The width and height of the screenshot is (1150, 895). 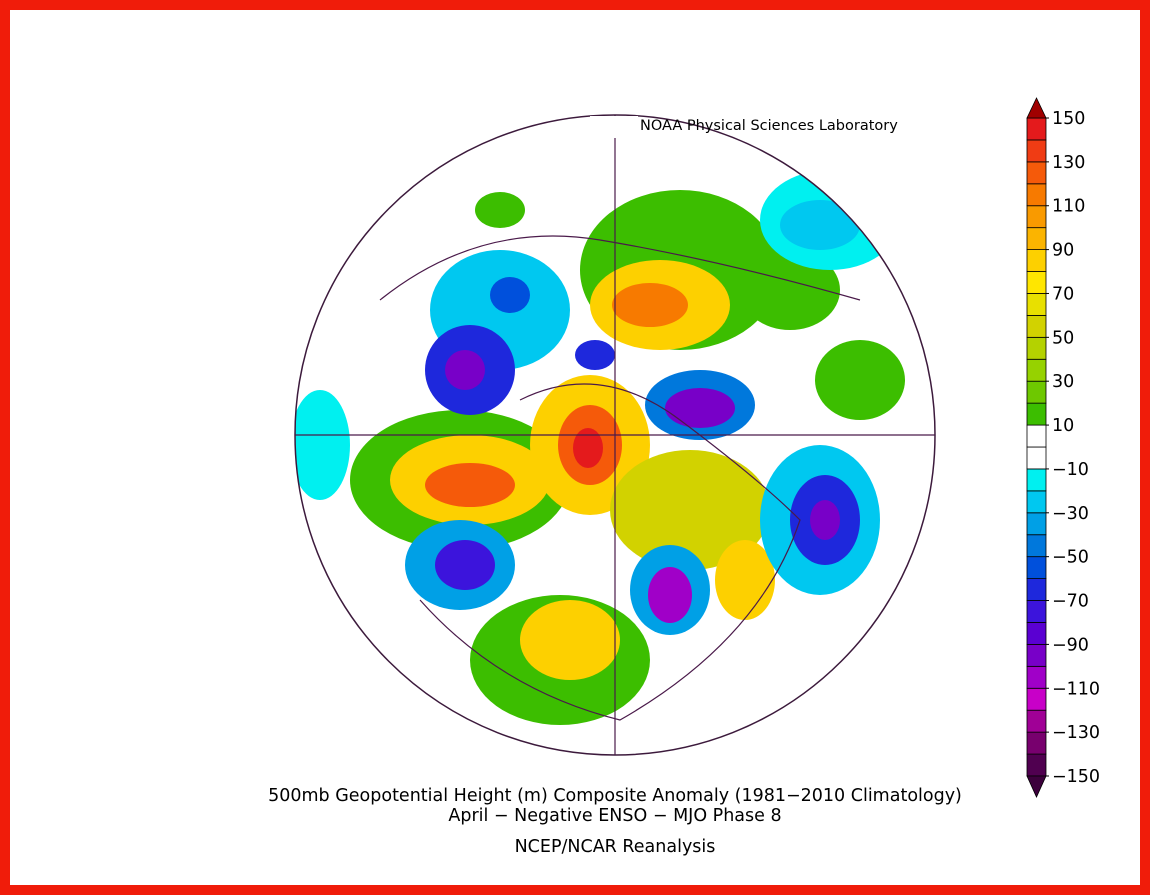 I want to click on colorbar-tick-label: 70, so click(x=1063, y=294).